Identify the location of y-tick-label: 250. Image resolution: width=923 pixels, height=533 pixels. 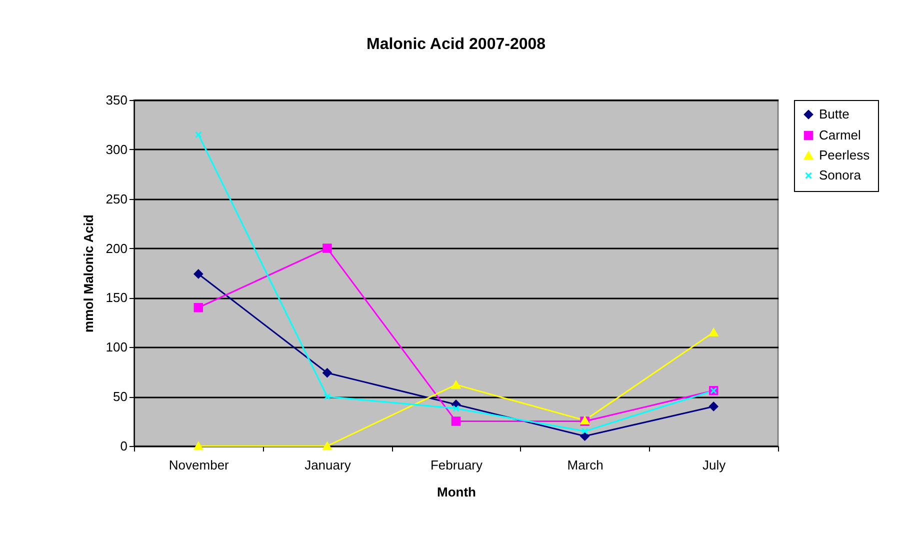
(117, 198).